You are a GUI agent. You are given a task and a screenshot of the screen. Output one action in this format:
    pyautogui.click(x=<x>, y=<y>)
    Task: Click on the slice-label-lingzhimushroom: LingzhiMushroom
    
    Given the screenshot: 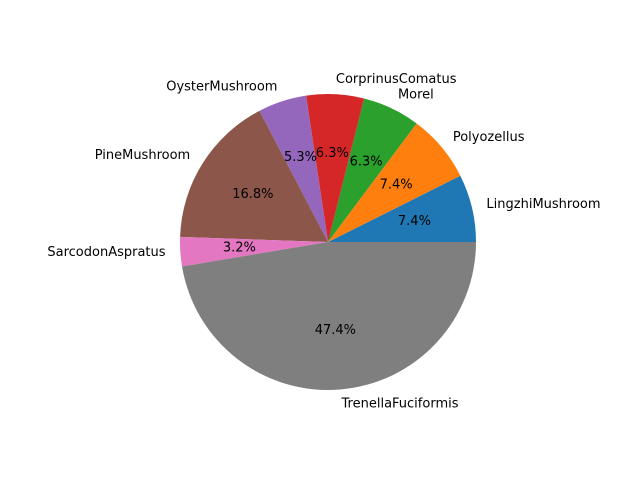 What is the action you would take?
    pyautogui.click(x=543, y=204)
    